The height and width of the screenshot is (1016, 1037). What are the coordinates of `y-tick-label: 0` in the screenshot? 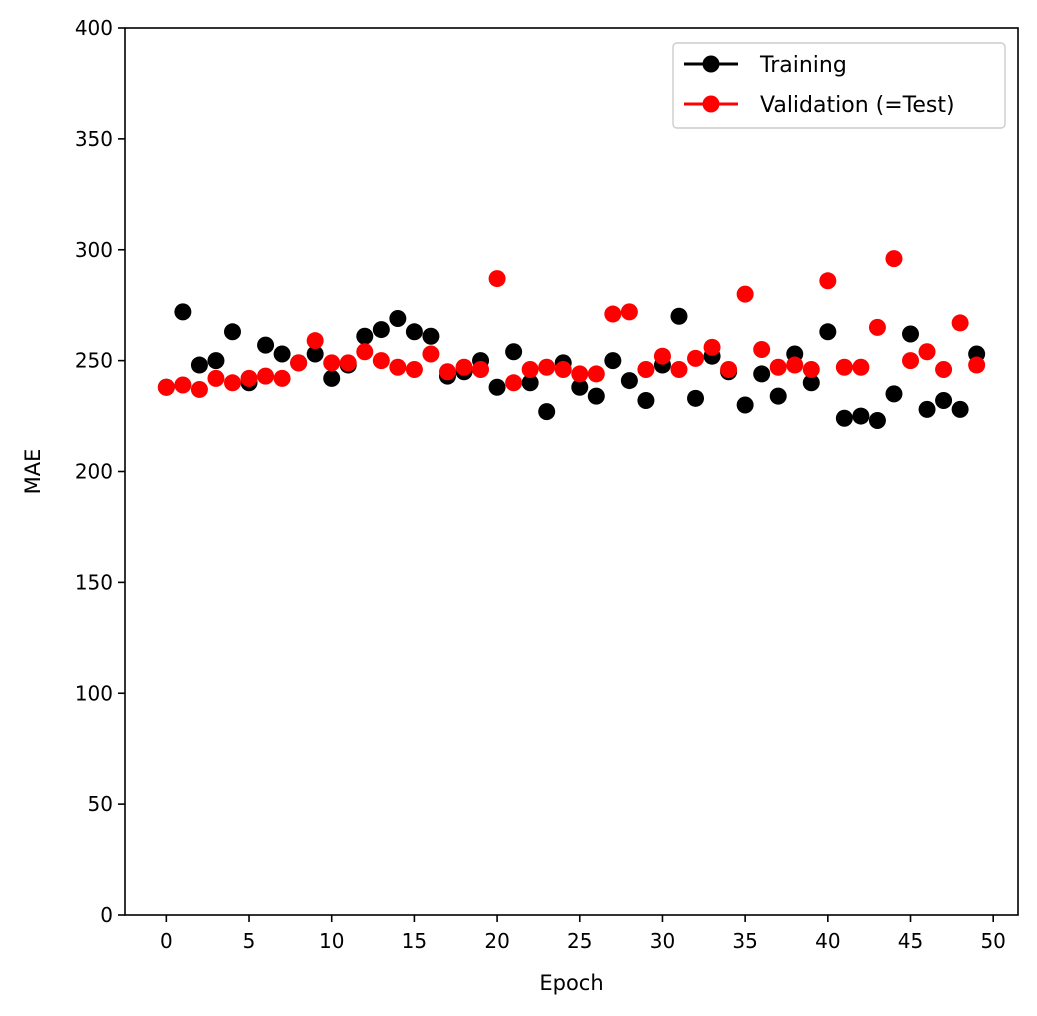 It's located at (106, 915).